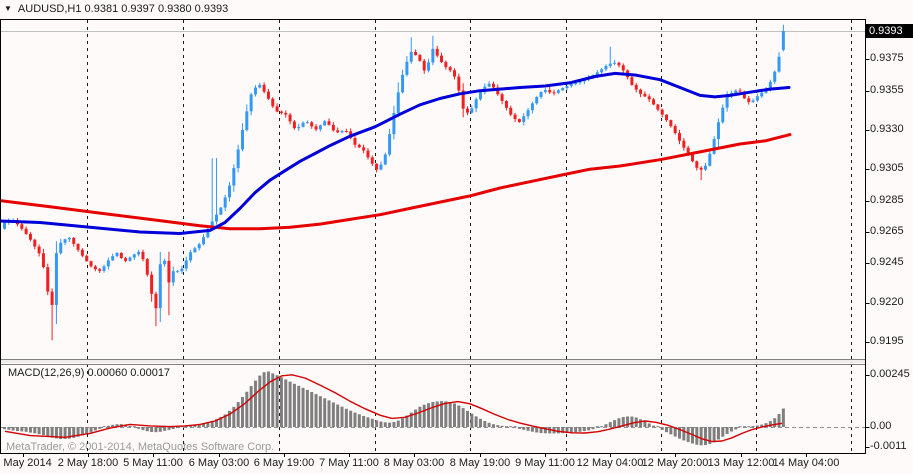 The height and width of the screenshot is (474, 913). I want to click on time-axis-label: 8 May 19:00, so click(480, 463).